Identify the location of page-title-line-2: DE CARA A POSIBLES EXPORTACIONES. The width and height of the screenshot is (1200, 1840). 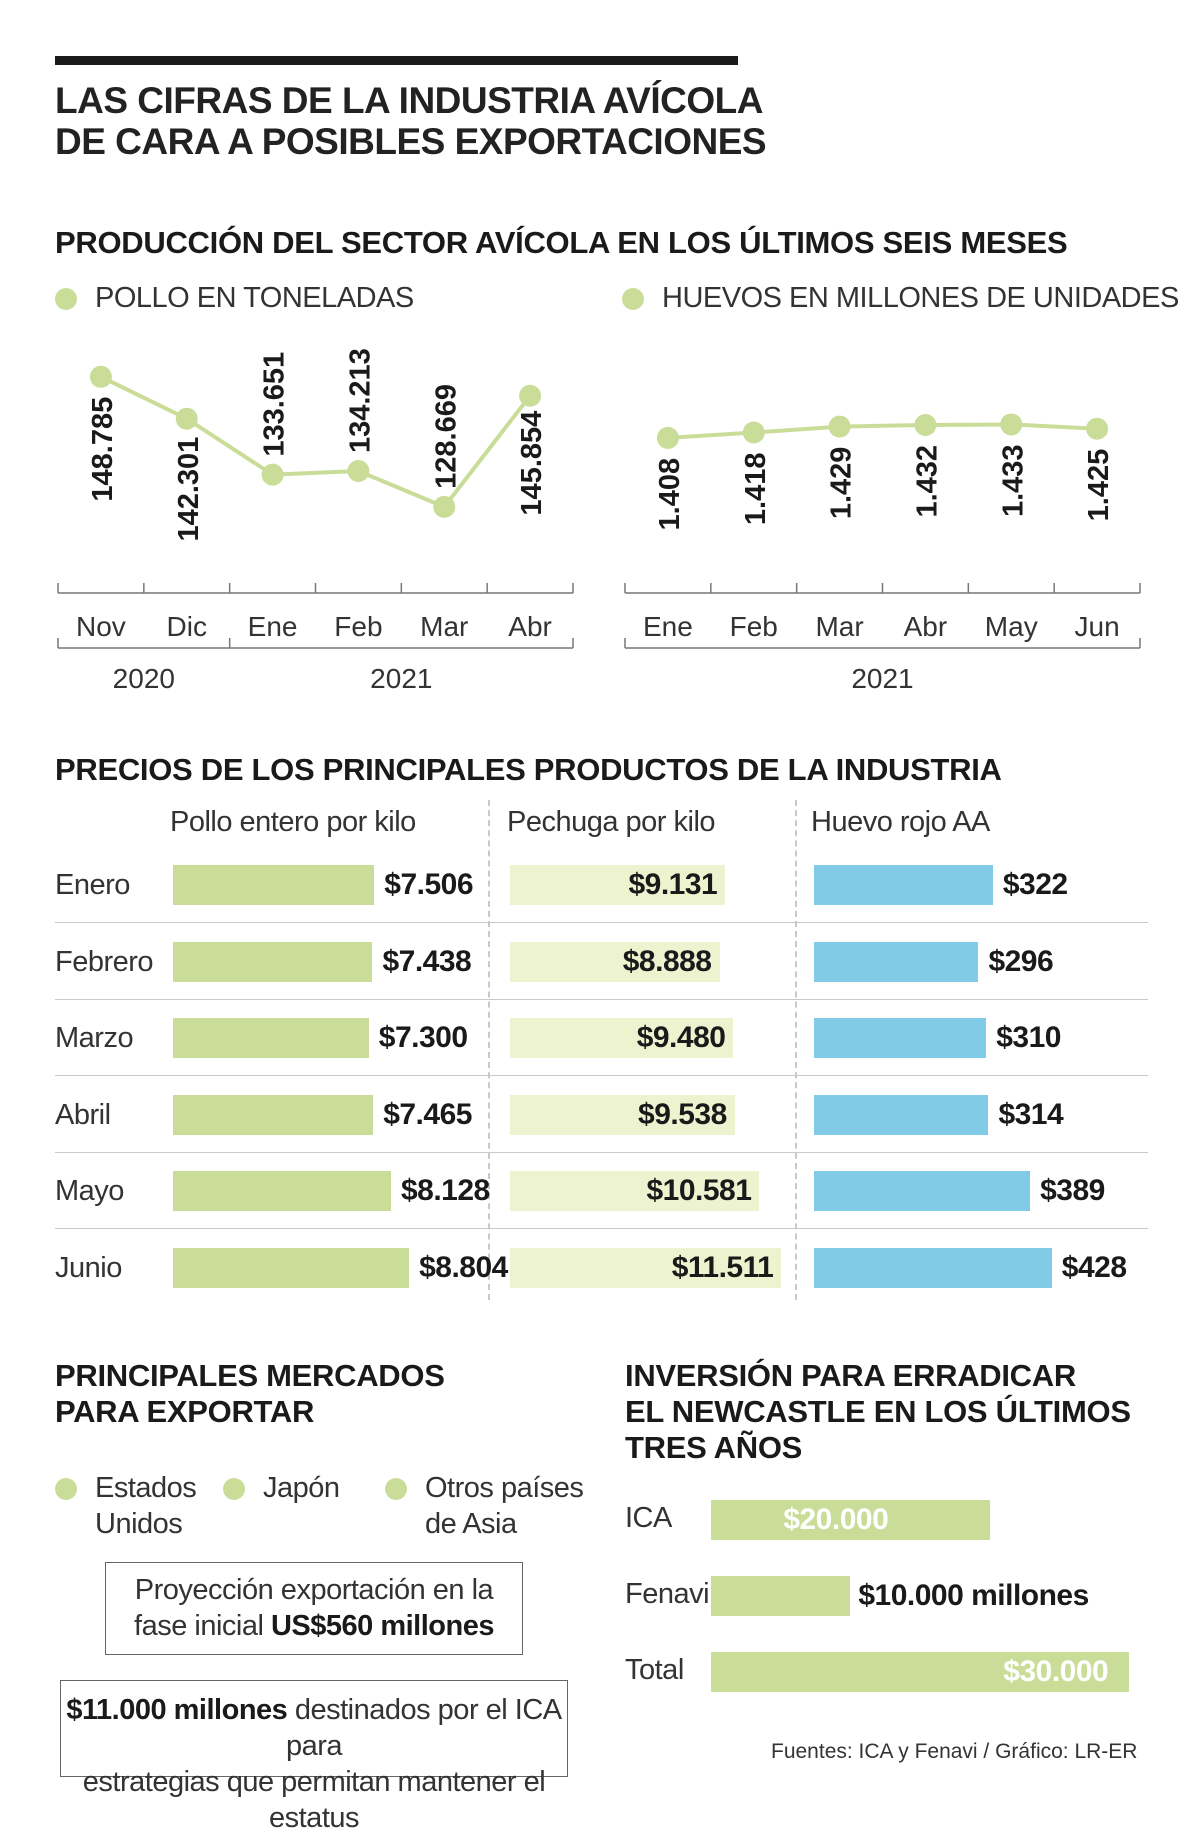
(411, 141).